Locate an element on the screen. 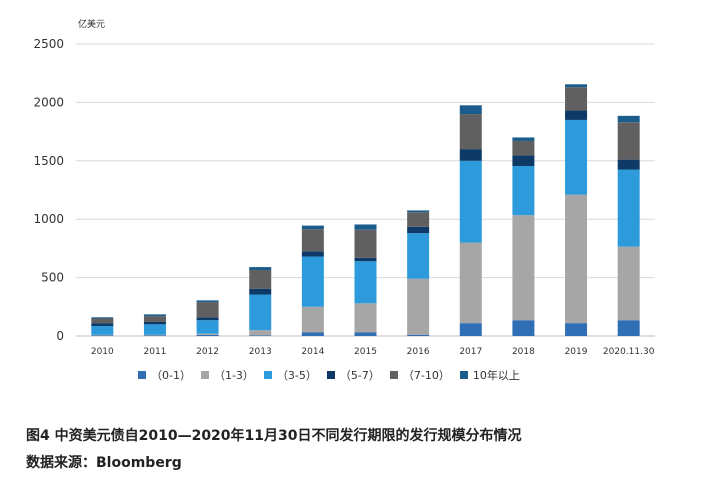 This screenshot has height=493, width=716. y-axis-unit-label: 亿美元 is located at coordinates (91, 24).